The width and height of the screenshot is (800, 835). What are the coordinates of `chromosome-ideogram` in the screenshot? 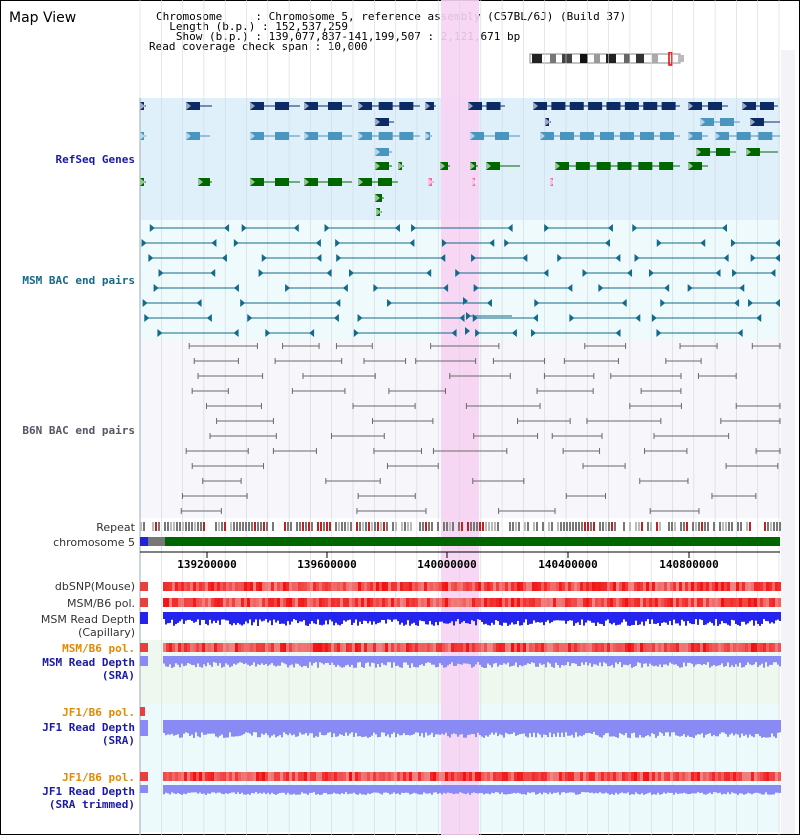 It's located at (608, 59).